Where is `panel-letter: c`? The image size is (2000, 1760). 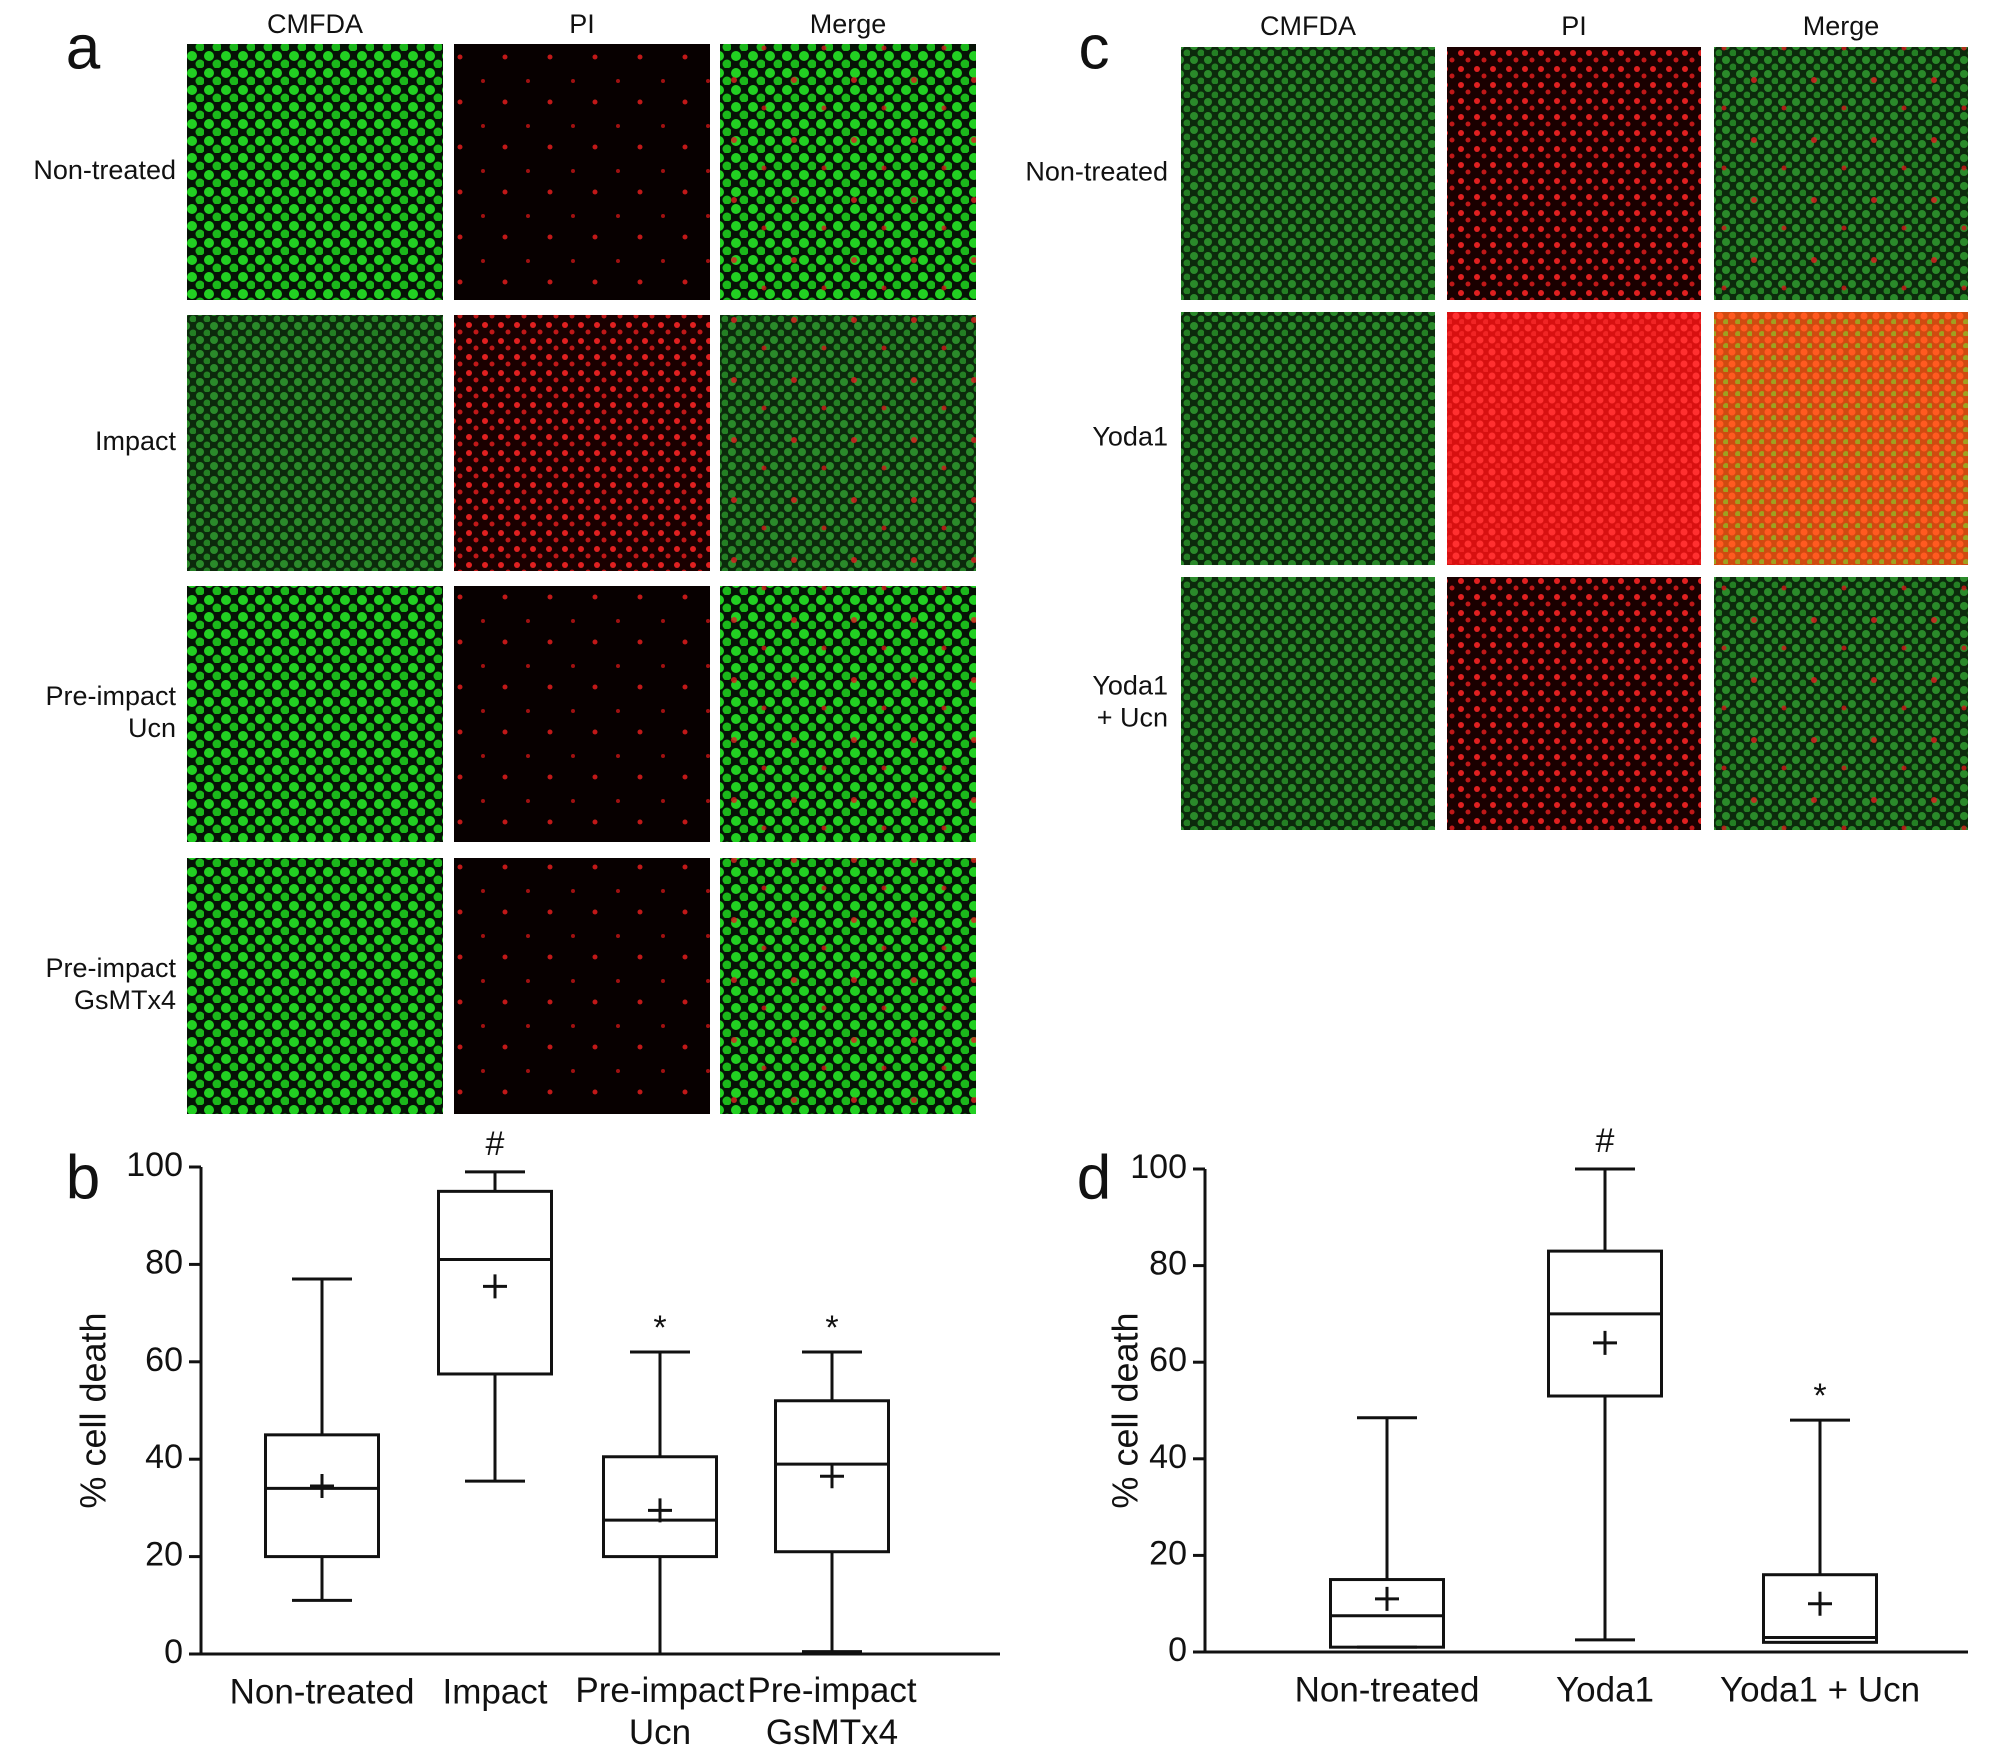 panel-letter: c is located at coordinates (1094, 47).